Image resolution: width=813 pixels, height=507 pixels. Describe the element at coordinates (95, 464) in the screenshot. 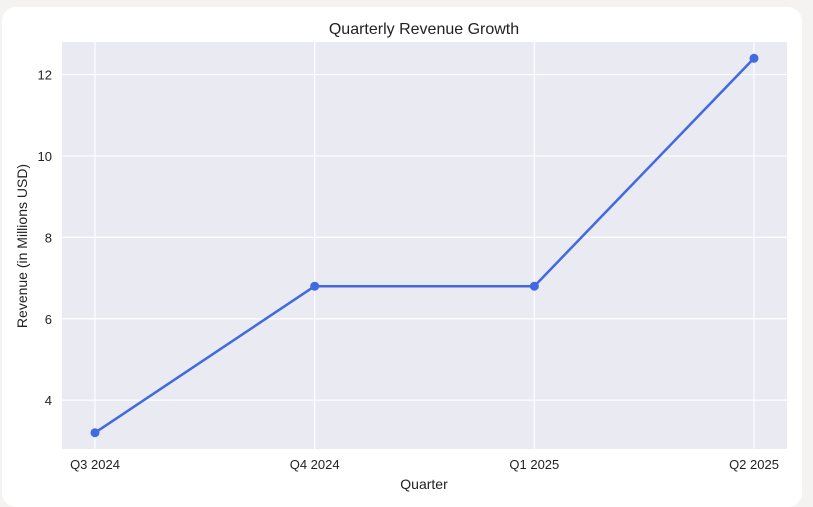

I see `x-tick-label: Q3 2024` at that location.